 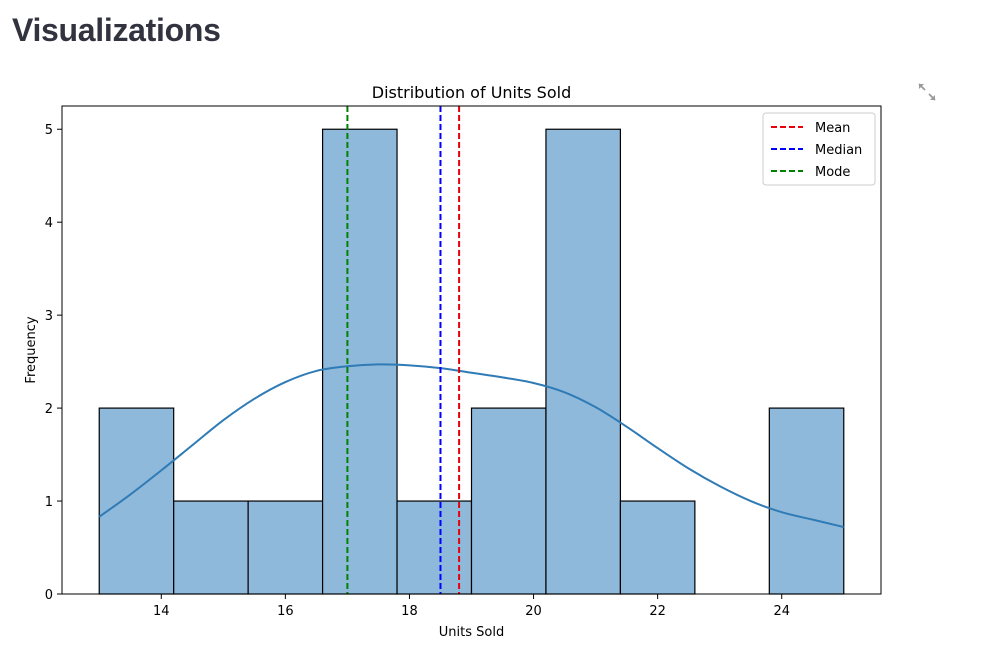 I want to click on y-tick-label: 3, so click(x=49, y=316).